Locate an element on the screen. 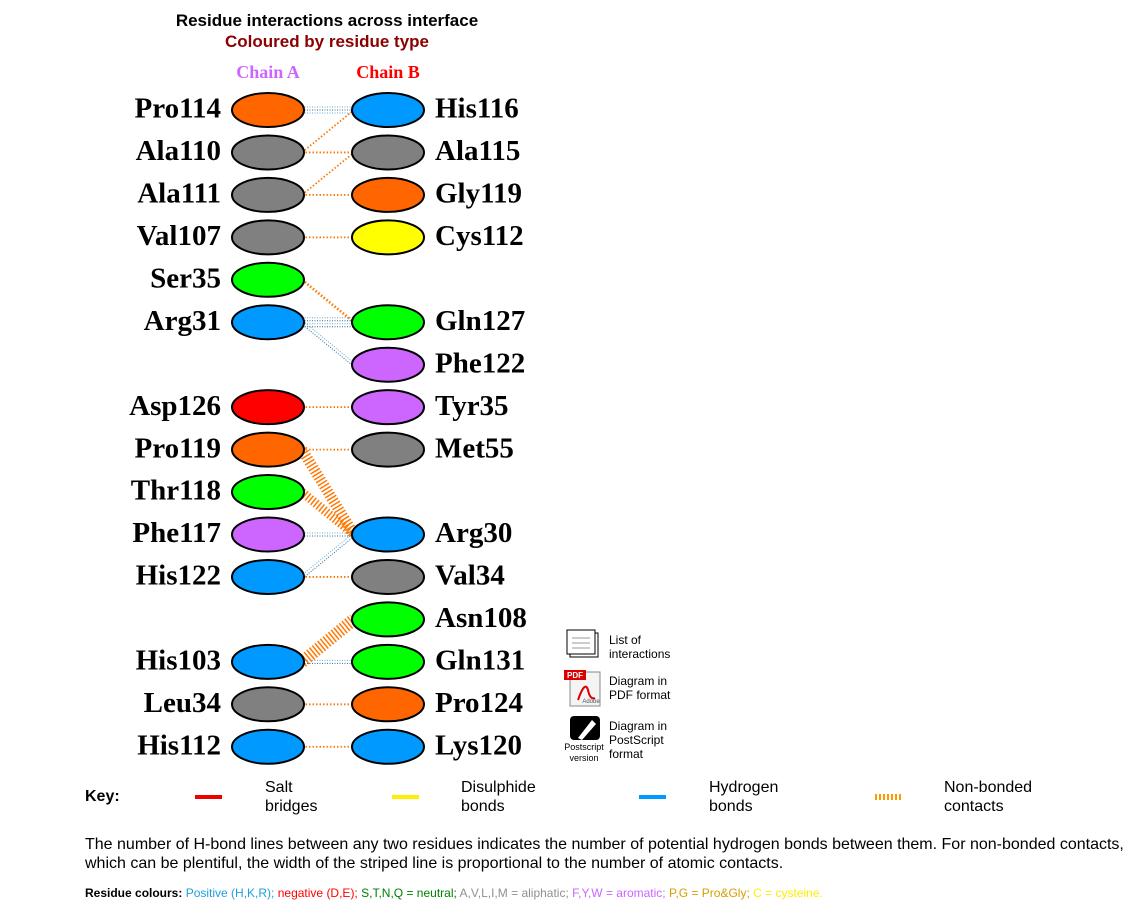 The width and height of the screenshot is (1131, 905). residue-a-label: Leu34 is located at coordinates (182, 703).